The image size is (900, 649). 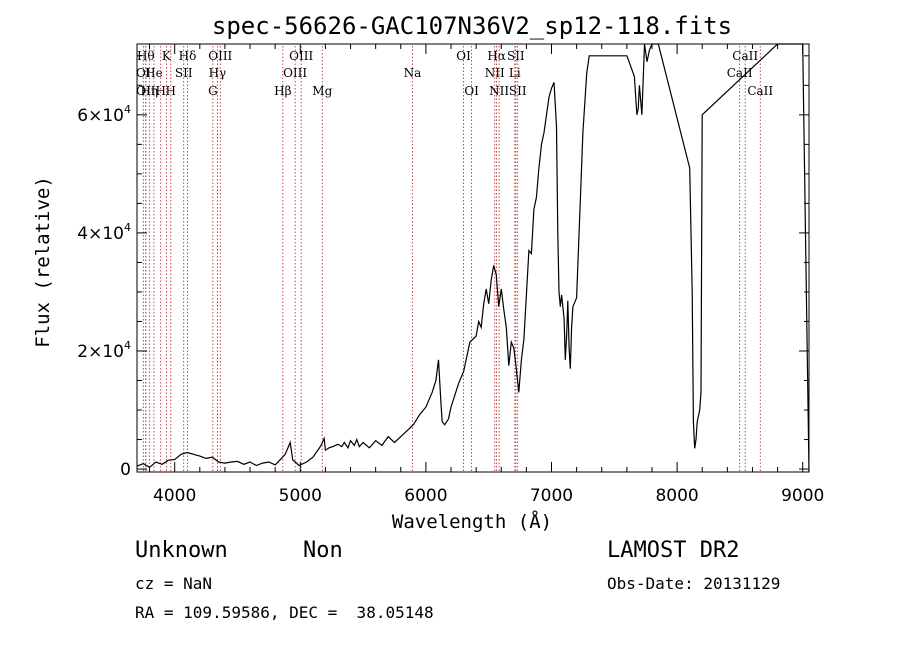 What do you see at coordinates (218, 73) in the screenshot?
I see `spectral-line-label: Hγ` at bounding box center [218, 73].